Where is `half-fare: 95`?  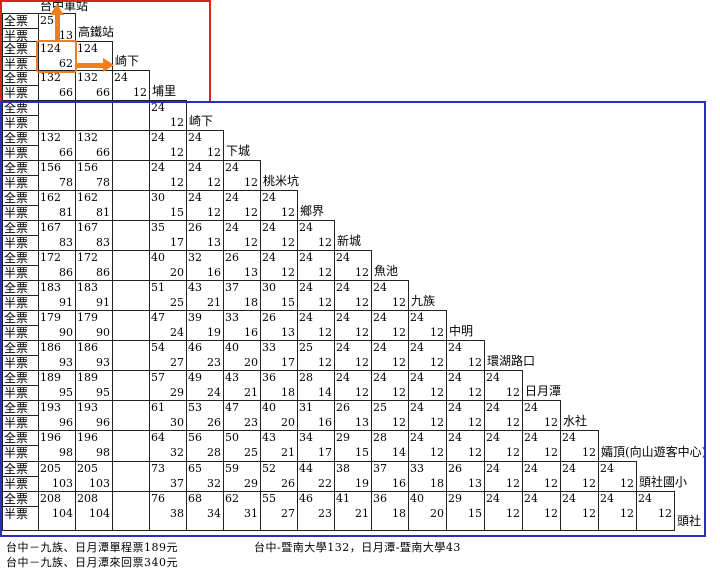 half-fare: 95 is located at coordinates (103, 392).